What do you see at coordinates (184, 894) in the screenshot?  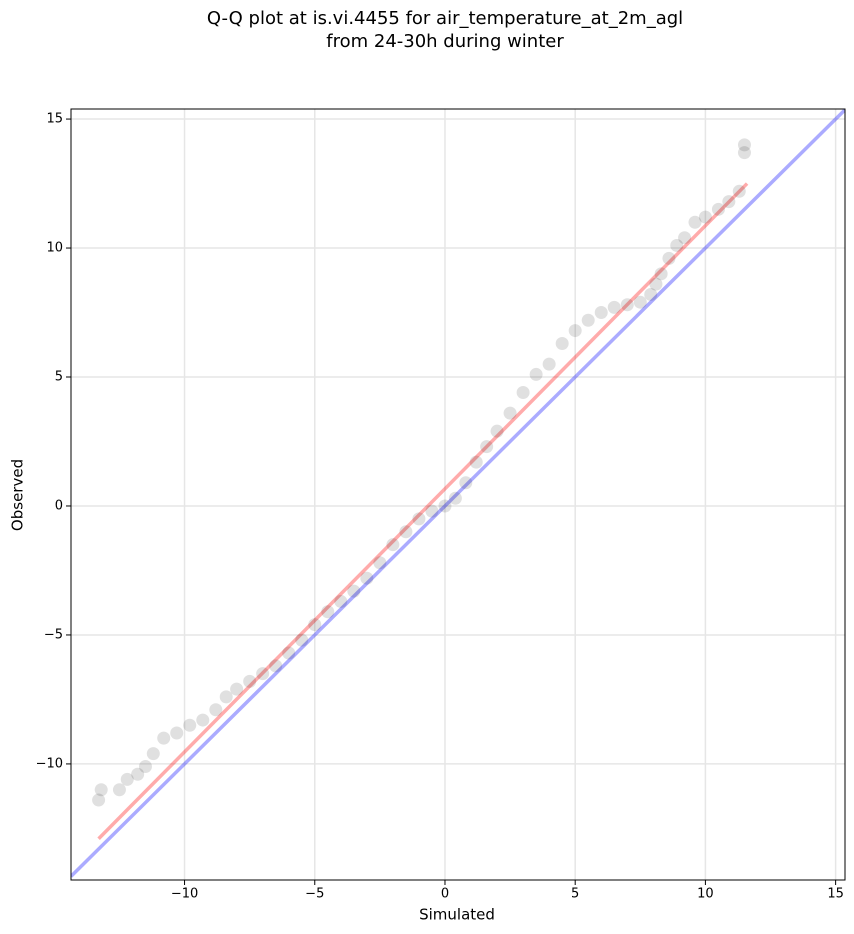 I see `x-tick-label: −10` at bounding box center [184, 894].